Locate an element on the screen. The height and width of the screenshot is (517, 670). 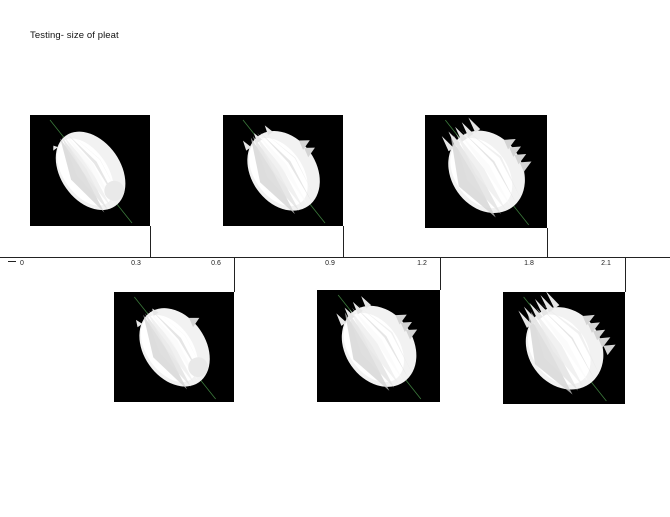
tick-label-0-3: 0.3 is located at coordinates (136, 263).